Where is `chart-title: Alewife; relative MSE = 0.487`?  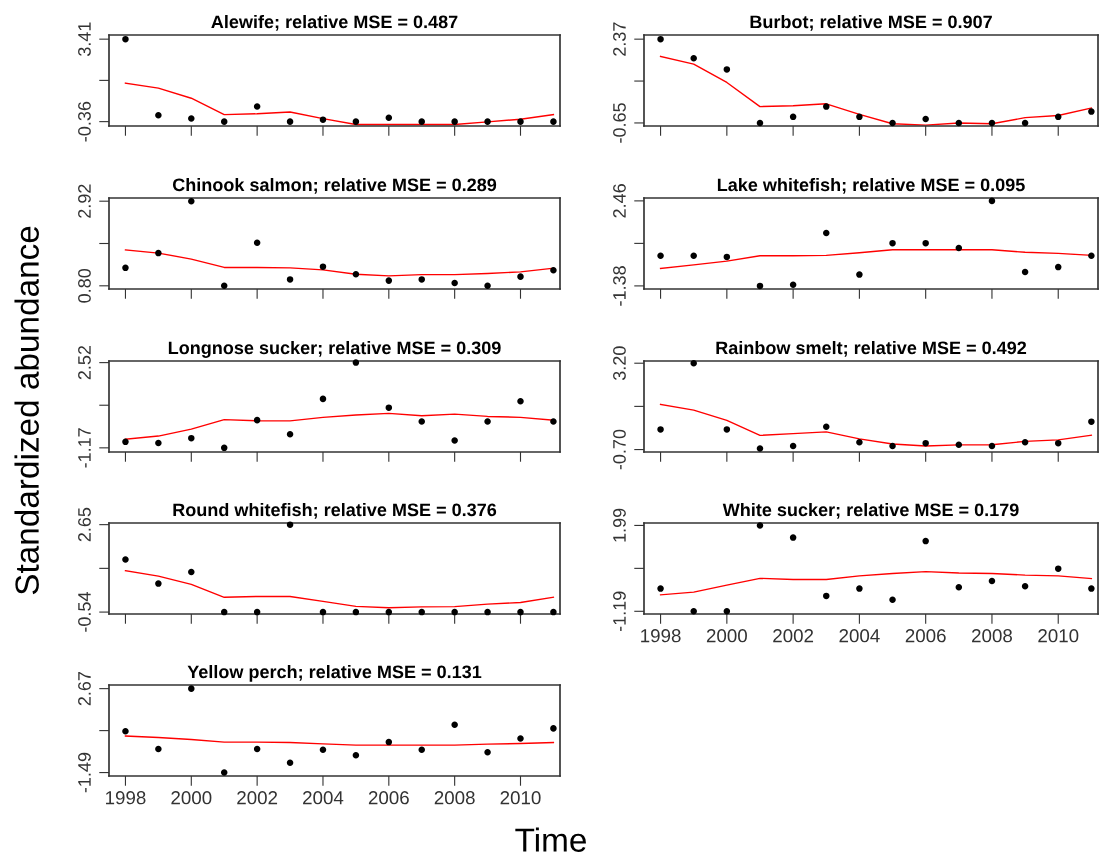 chart-title: Alewife; relative MSE = 0.487 is located at coordinates (334, 22).